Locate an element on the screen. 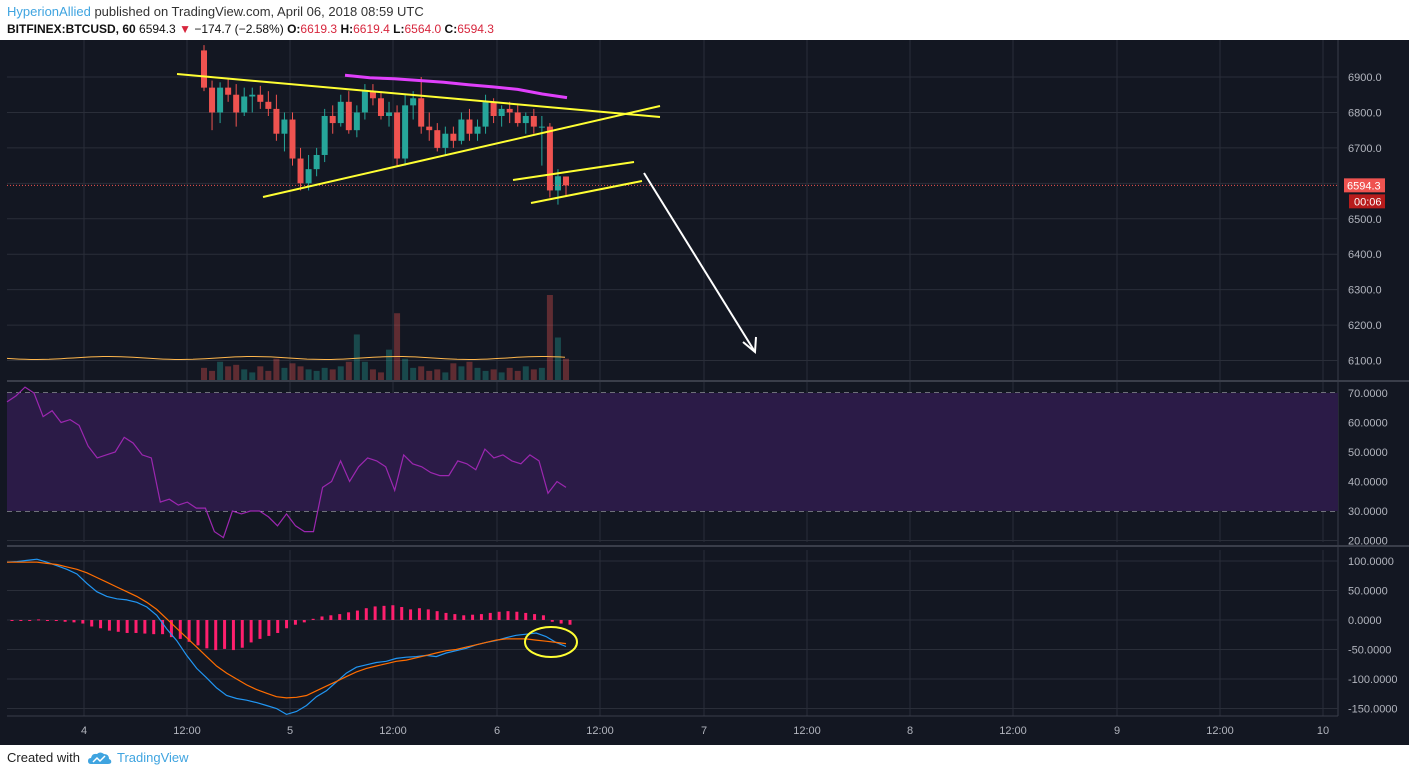 The image size is (1409, 775). tradingview-brand-link: TradingView is located at coordinates (153, 757).